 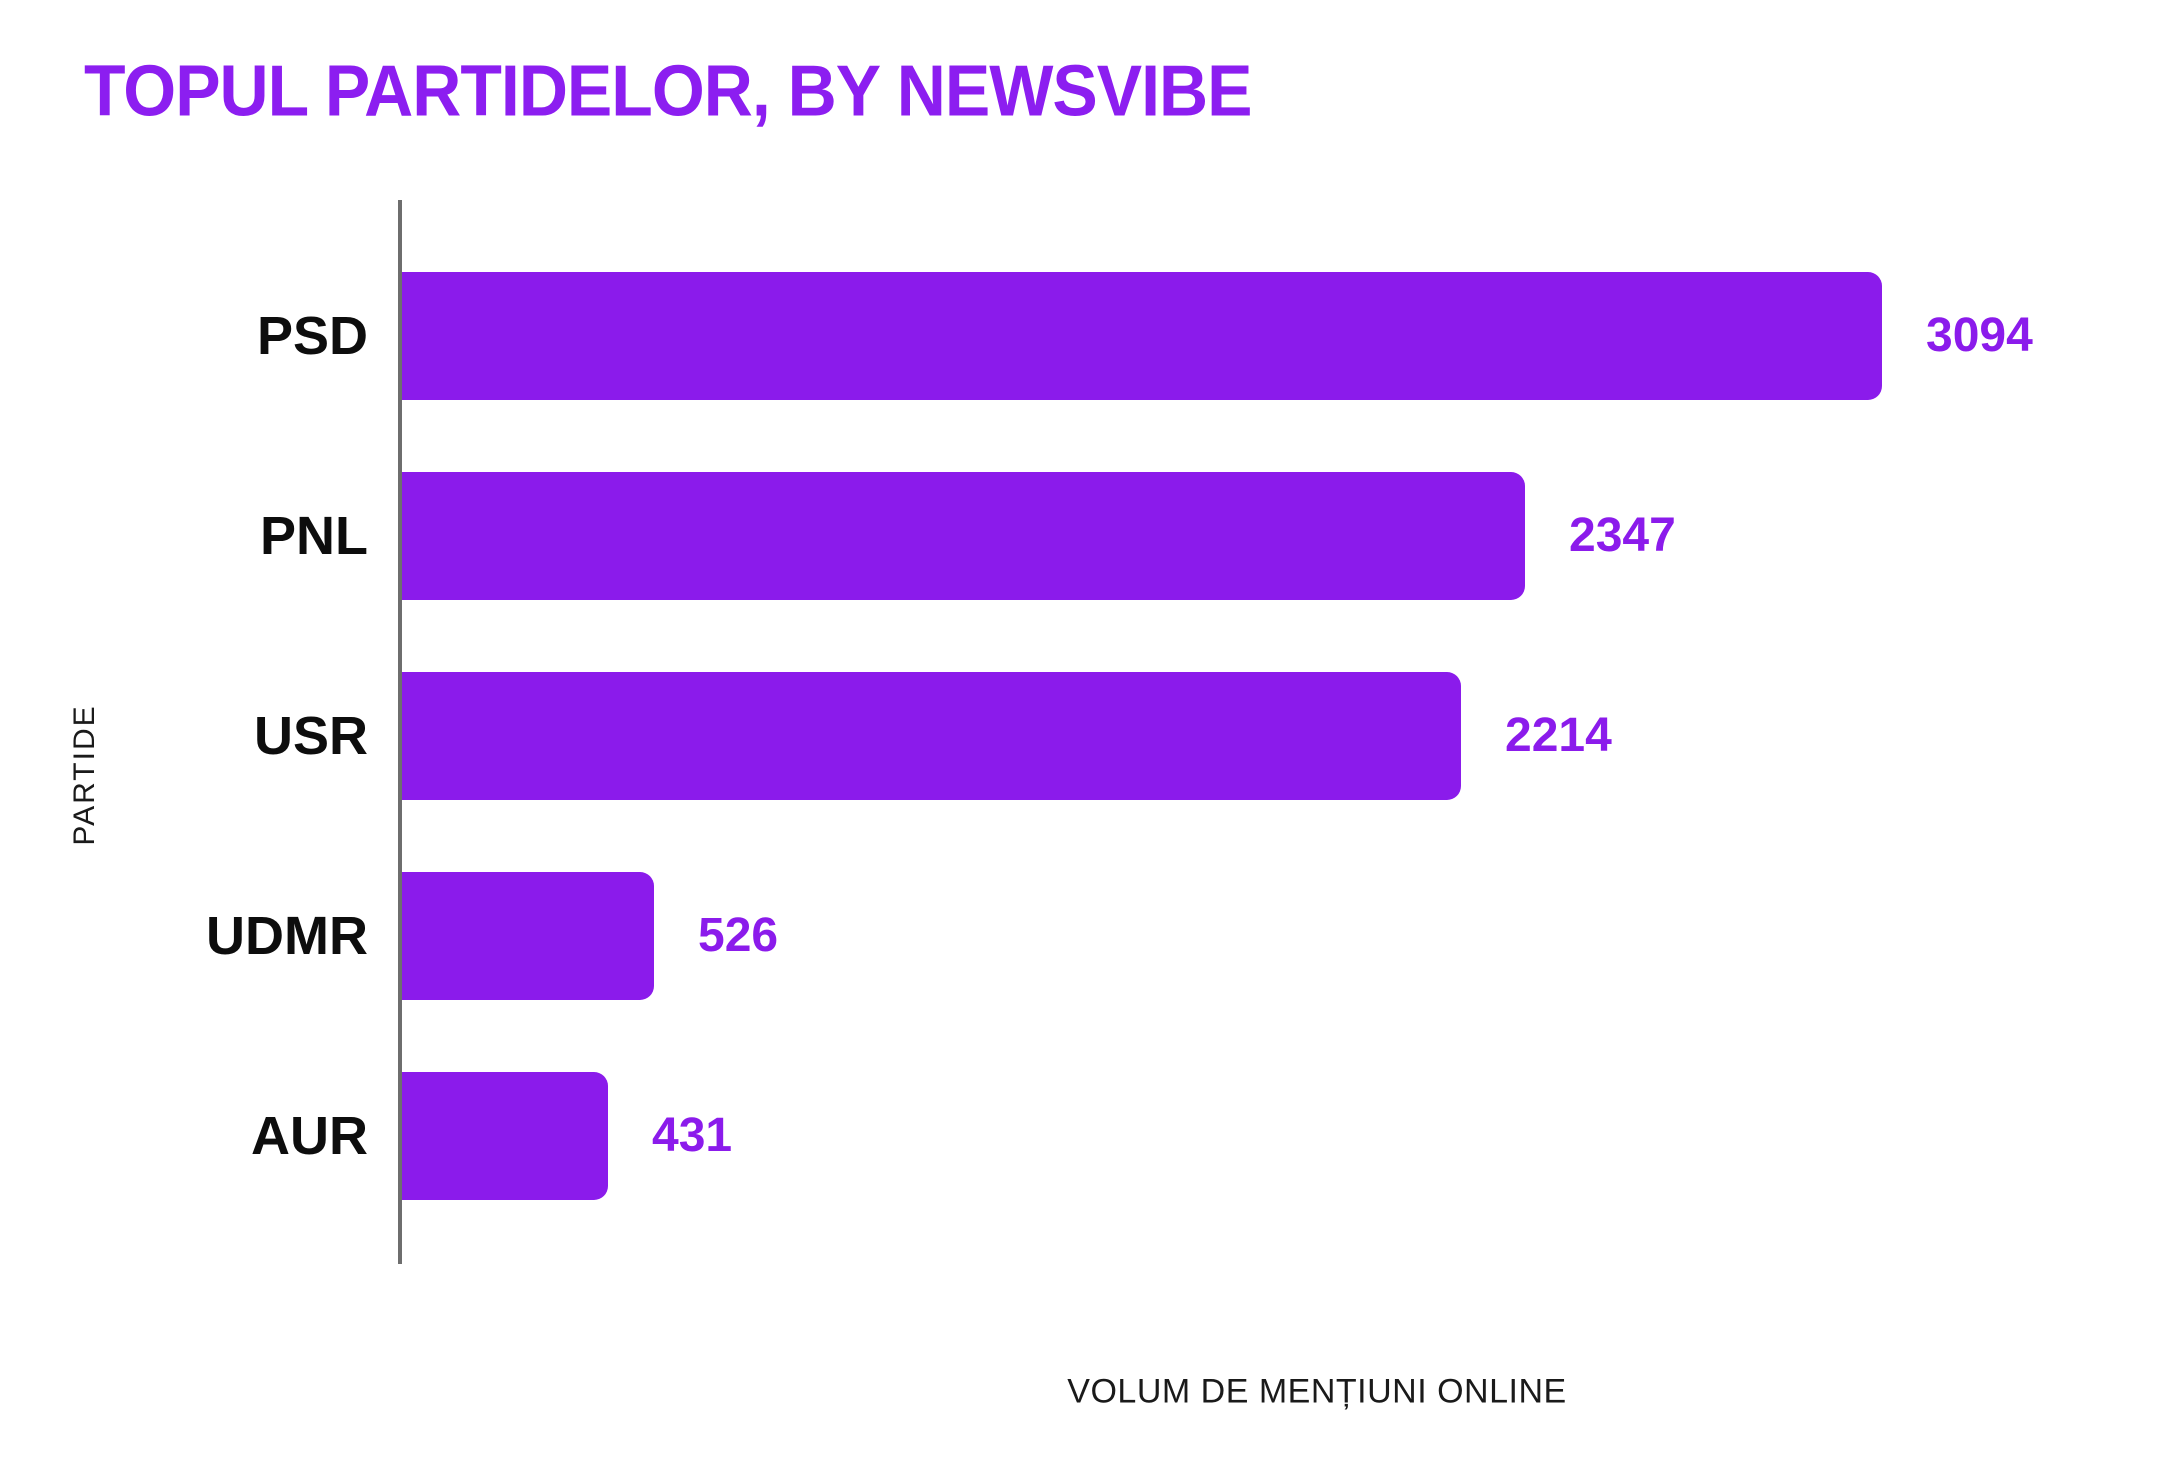 I want to click on category-label: PNL, so click(x=314, y=536).